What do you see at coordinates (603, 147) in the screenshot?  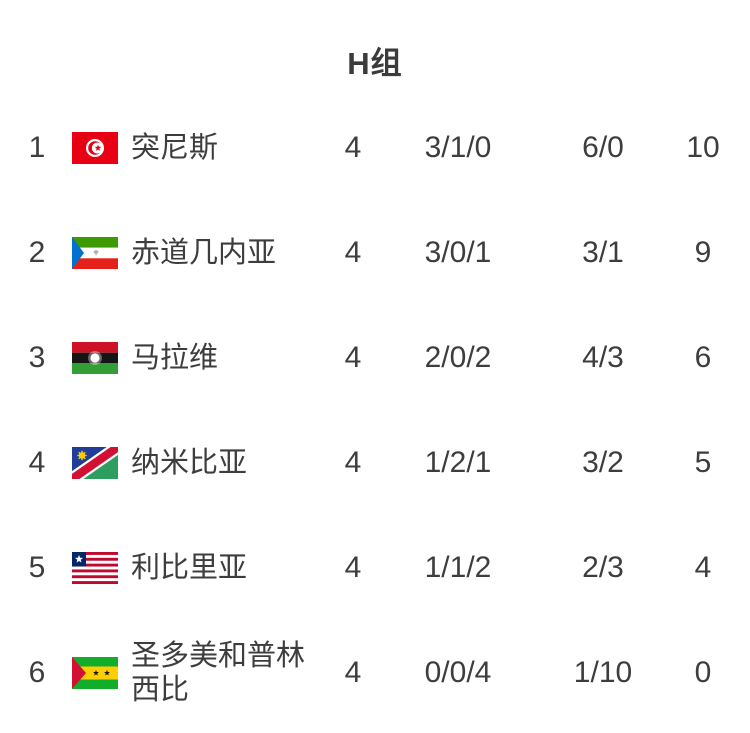 I see `goals-value: 6/0` at bounding box center [603, 147].